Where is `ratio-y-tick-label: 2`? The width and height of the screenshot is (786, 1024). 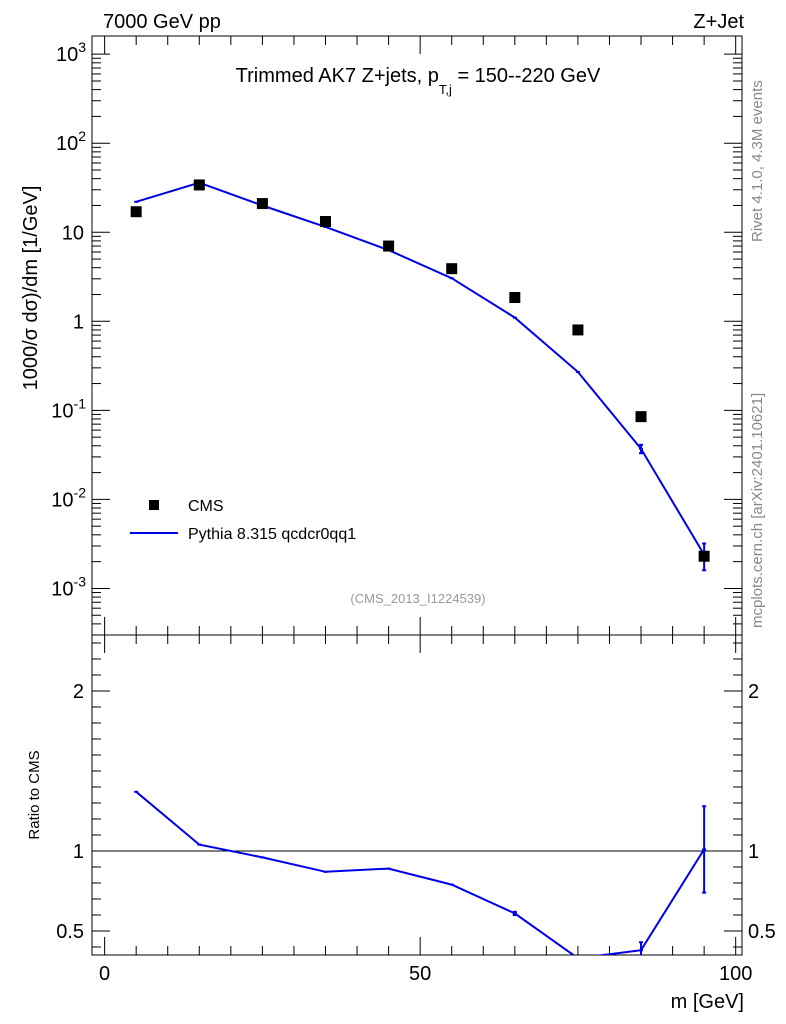
ratio-y-tick-label: 2 is located at coordinates (78, 692).